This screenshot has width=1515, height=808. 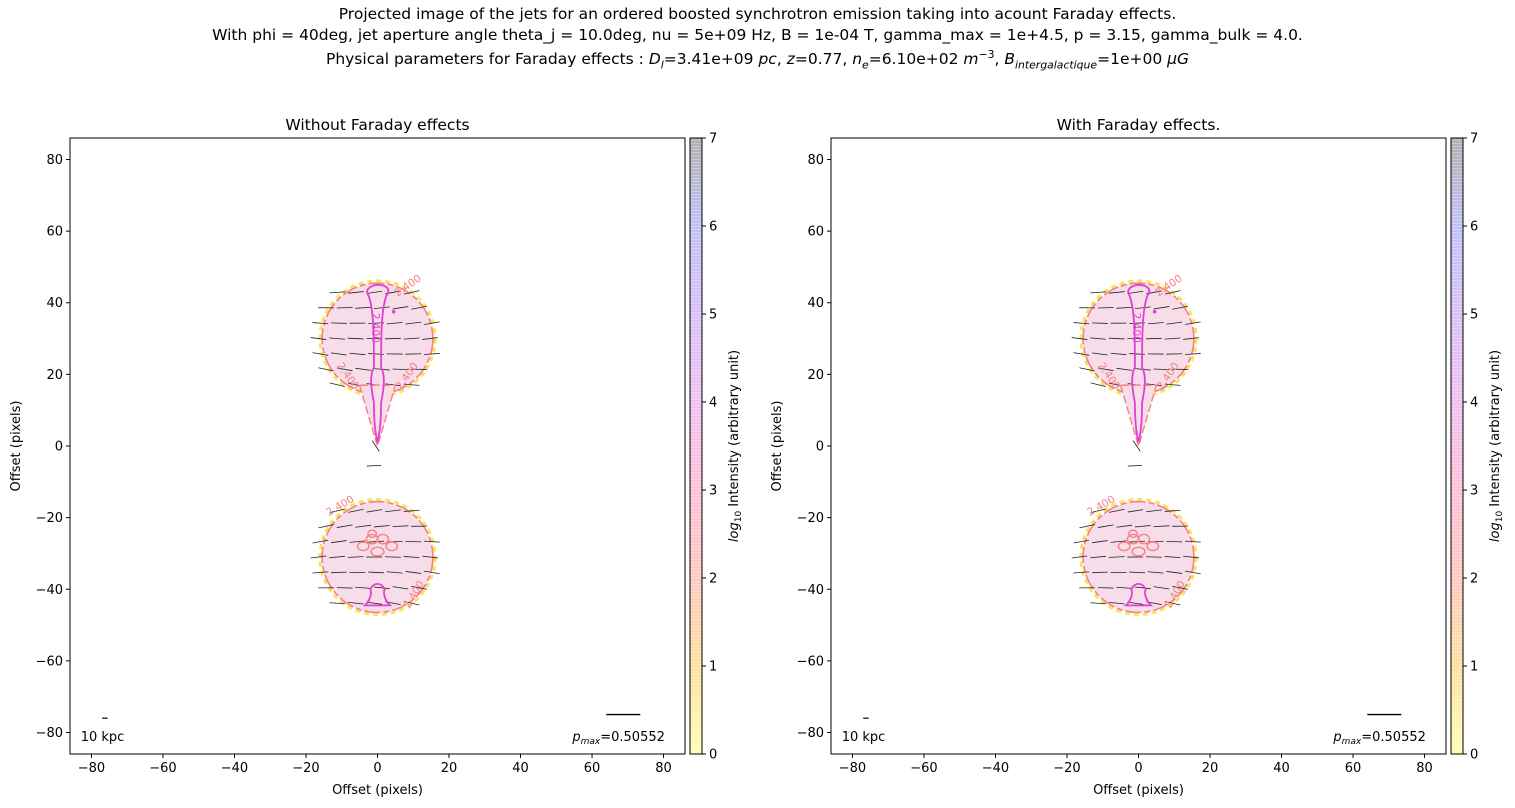 I want to click on x-tick-label: 20, so click(x=449, y=768).